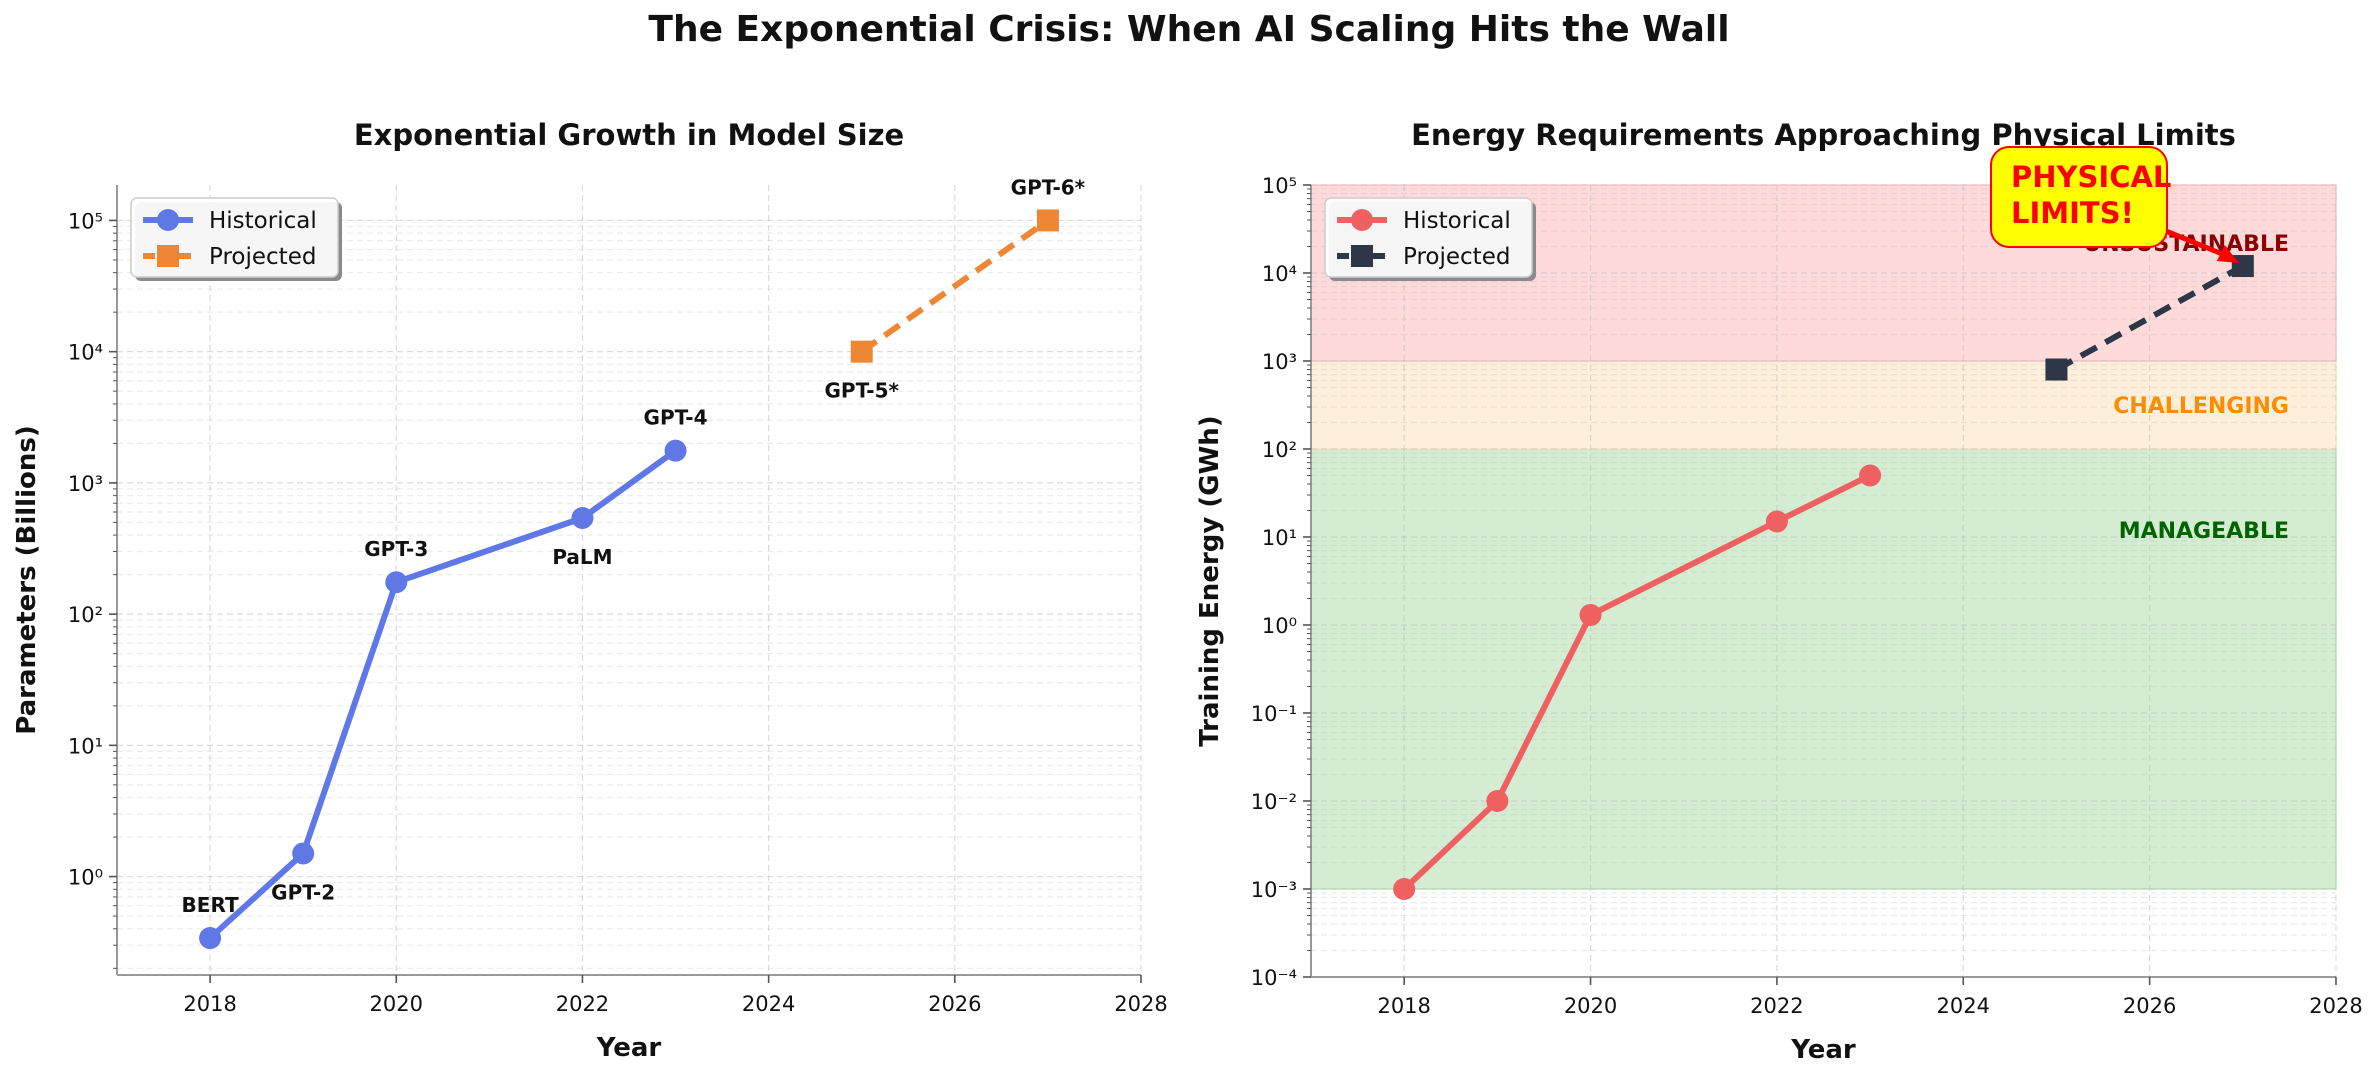 This screenshot has height=1075, width=2378. I want to click on annotation-arrow-head, so click(2227, 254).